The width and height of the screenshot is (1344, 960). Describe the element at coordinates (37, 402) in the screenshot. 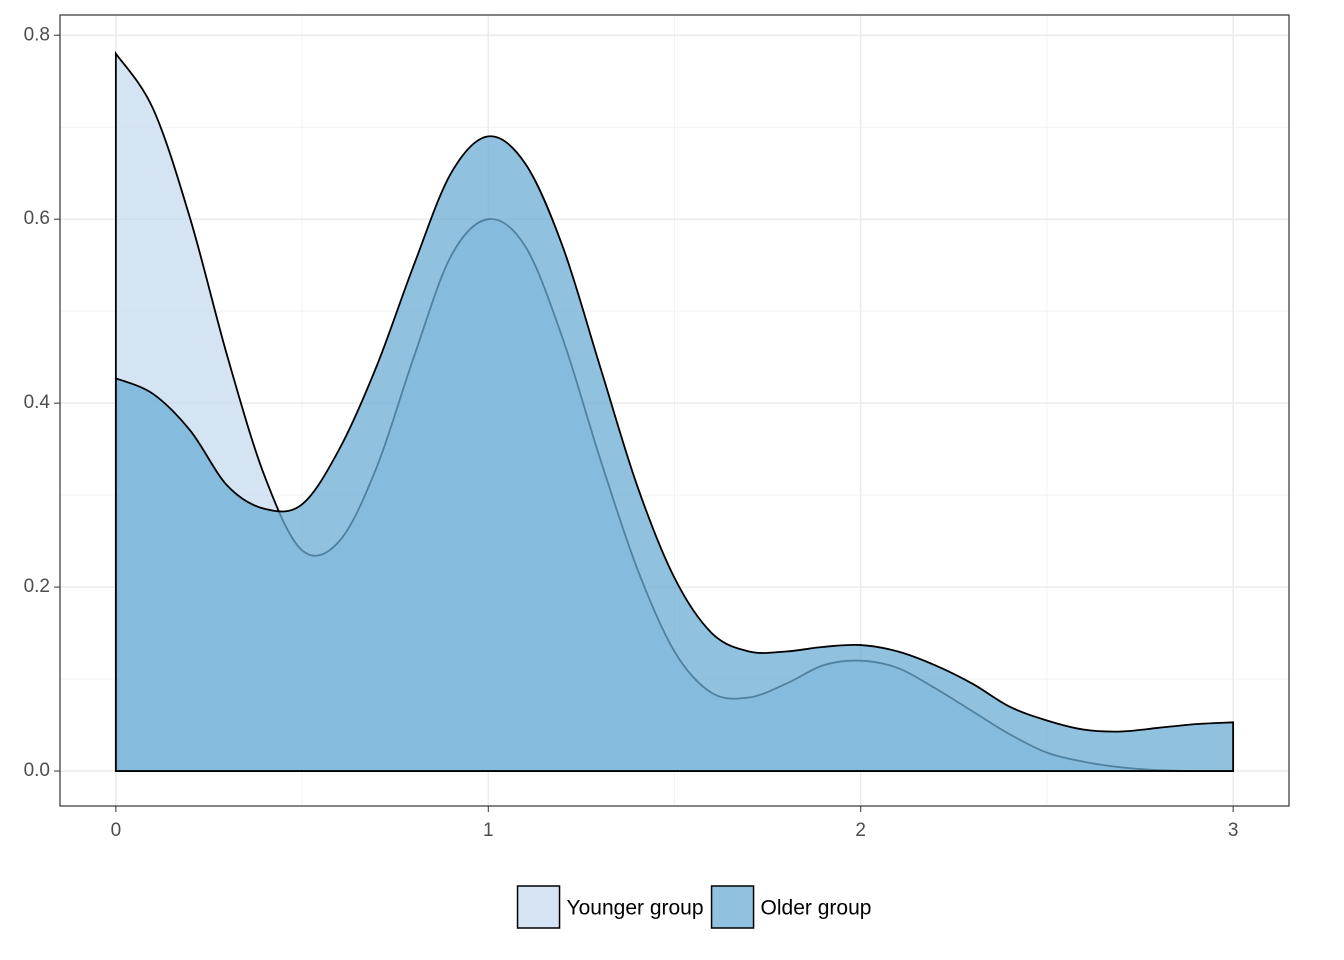

I see `y-tick-label: 0.4` at that location.